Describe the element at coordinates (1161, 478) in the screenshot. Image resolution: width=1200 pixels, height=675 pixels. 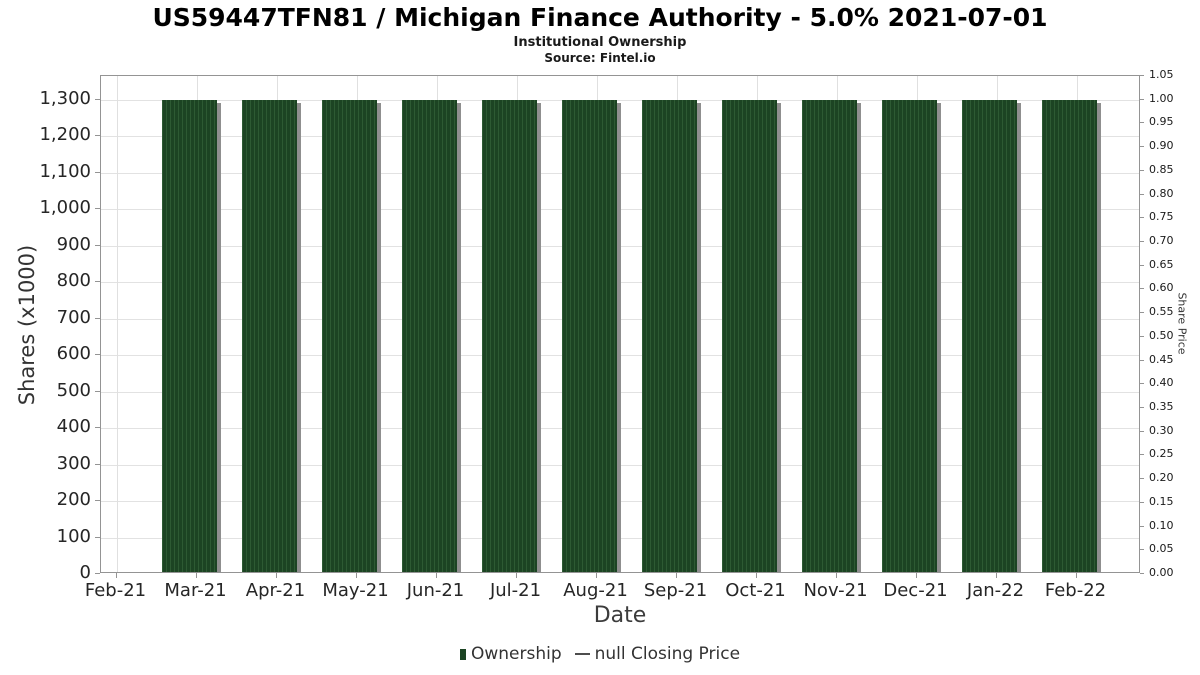
I see `y-right-tick-label: 0.20` at that location.